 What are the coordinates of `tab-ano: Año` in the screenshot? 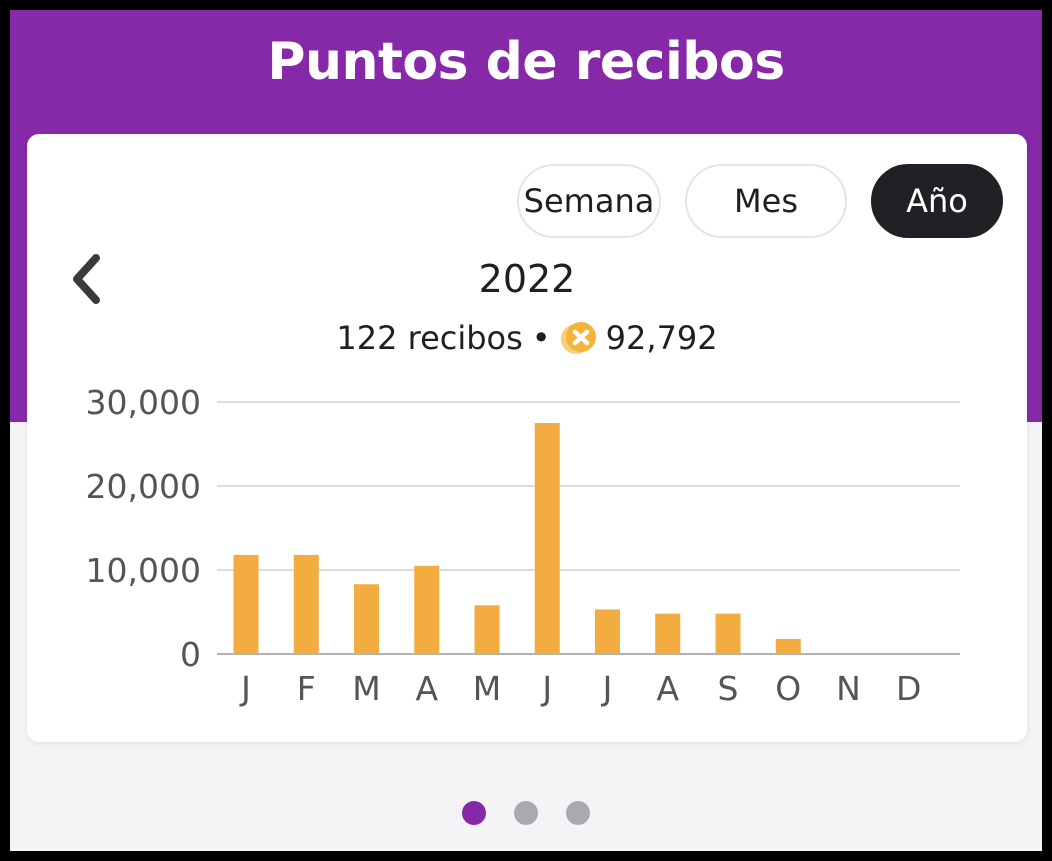 It's located at (937, 201).